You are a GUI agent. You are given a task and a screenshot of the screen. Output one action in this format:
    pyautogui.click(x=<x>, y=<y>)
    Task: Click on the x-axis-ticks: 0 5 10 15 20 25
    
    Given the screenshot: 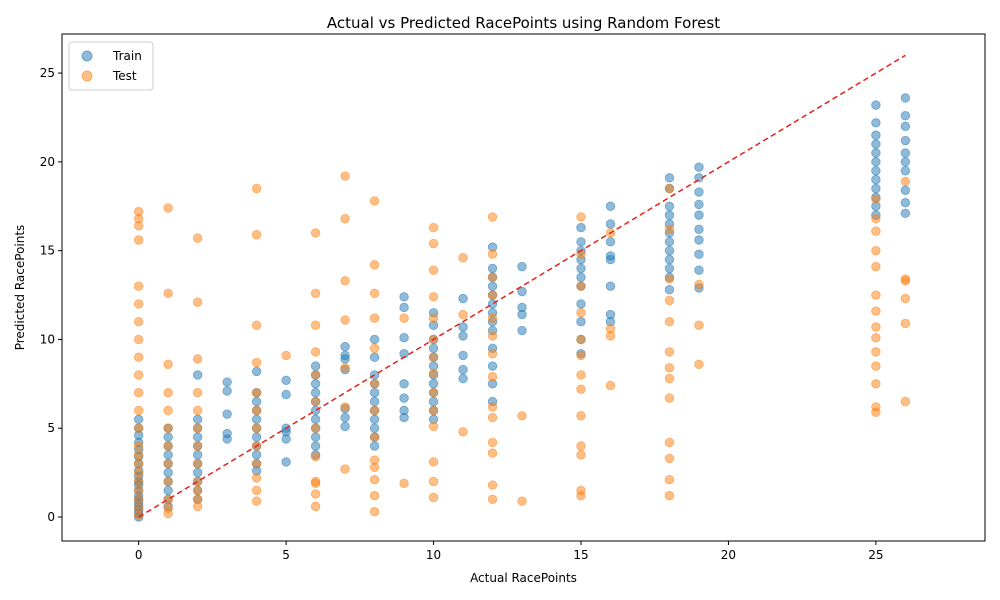 What is the action you would take?
    pyautogui.click(x=509, y=551)
    